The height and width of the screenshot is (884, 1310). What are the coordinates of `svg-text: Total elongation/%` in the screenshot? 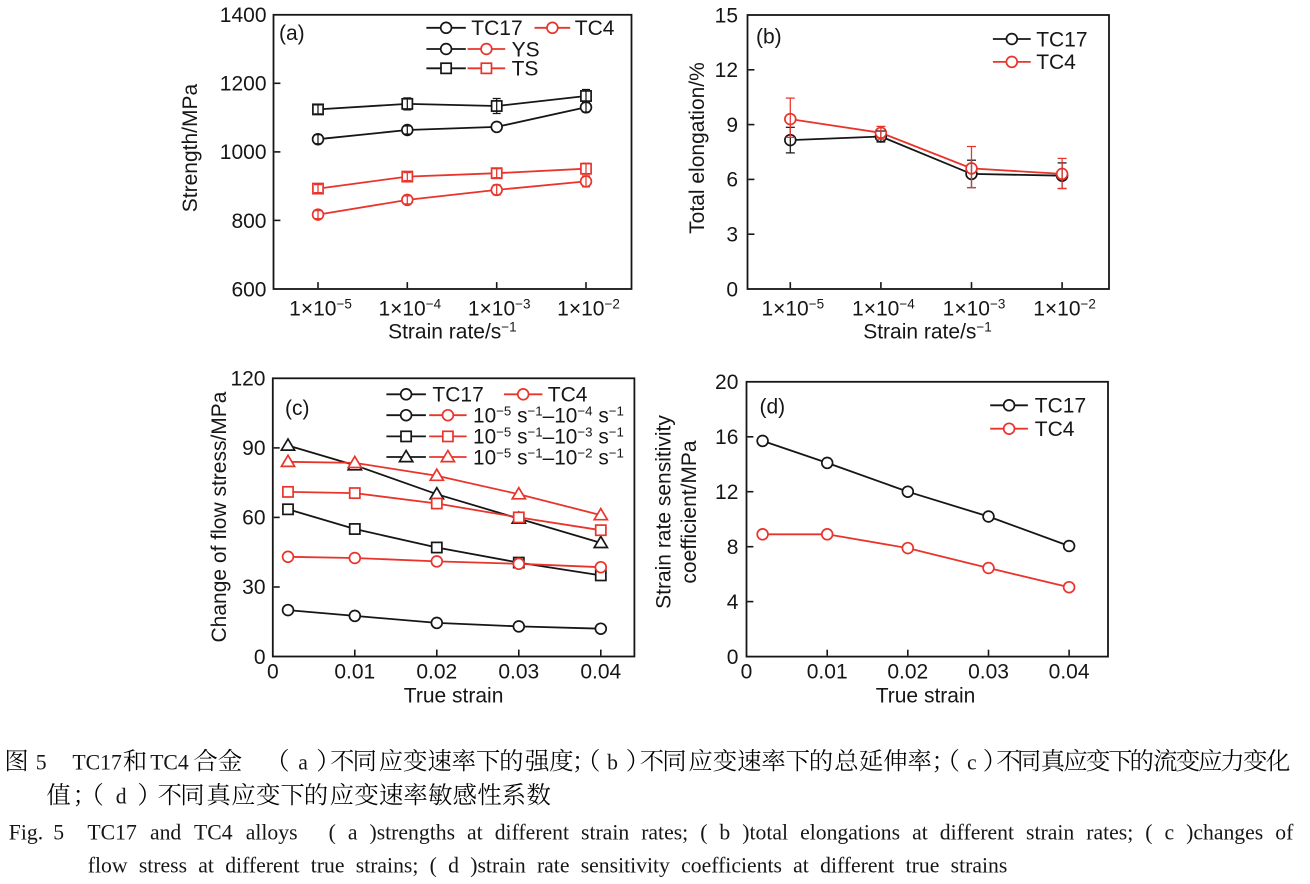 It's located at (697, 148).